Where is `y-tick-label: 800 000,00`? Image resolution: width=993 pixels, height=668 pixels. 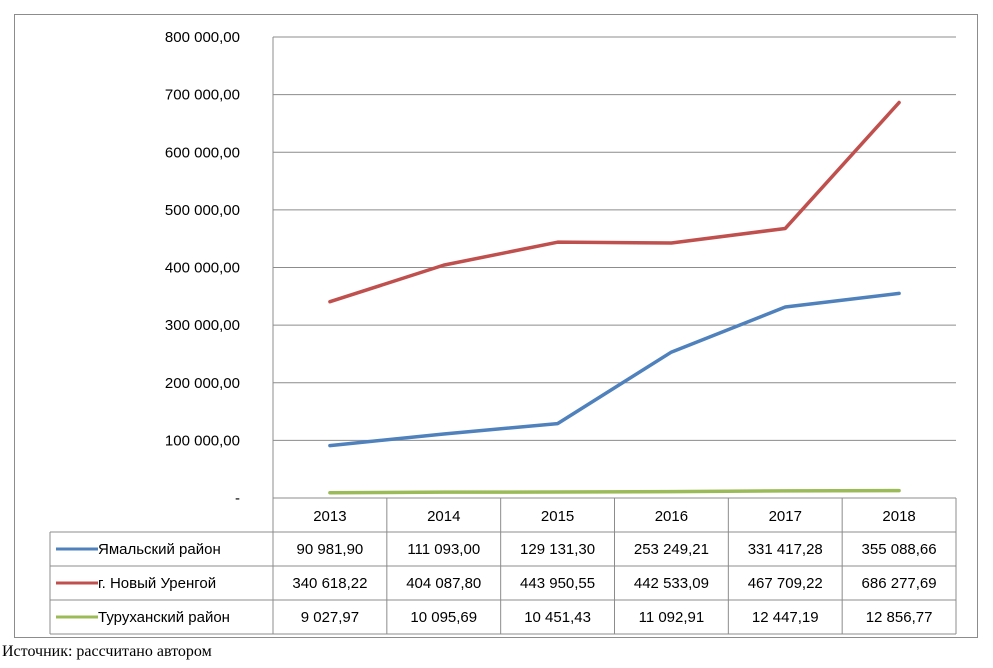
y-tick-label: 800 000,00 is located at coordinates (202, 37).